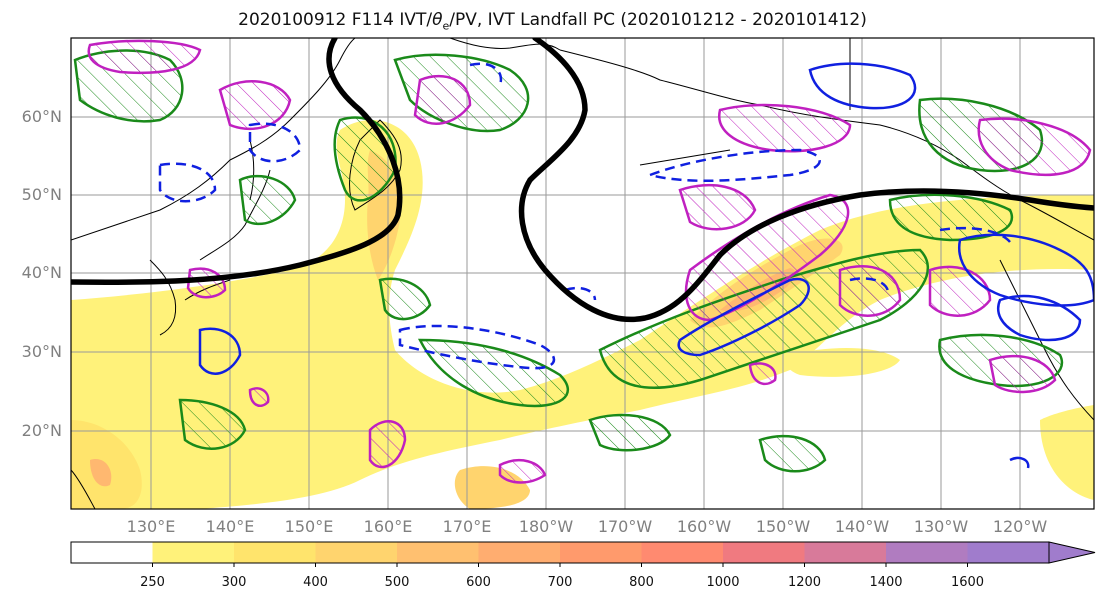 The height and width of the screenshot is (603, 1105). I want to click on theta-e-region-jp, so click(267, 200).